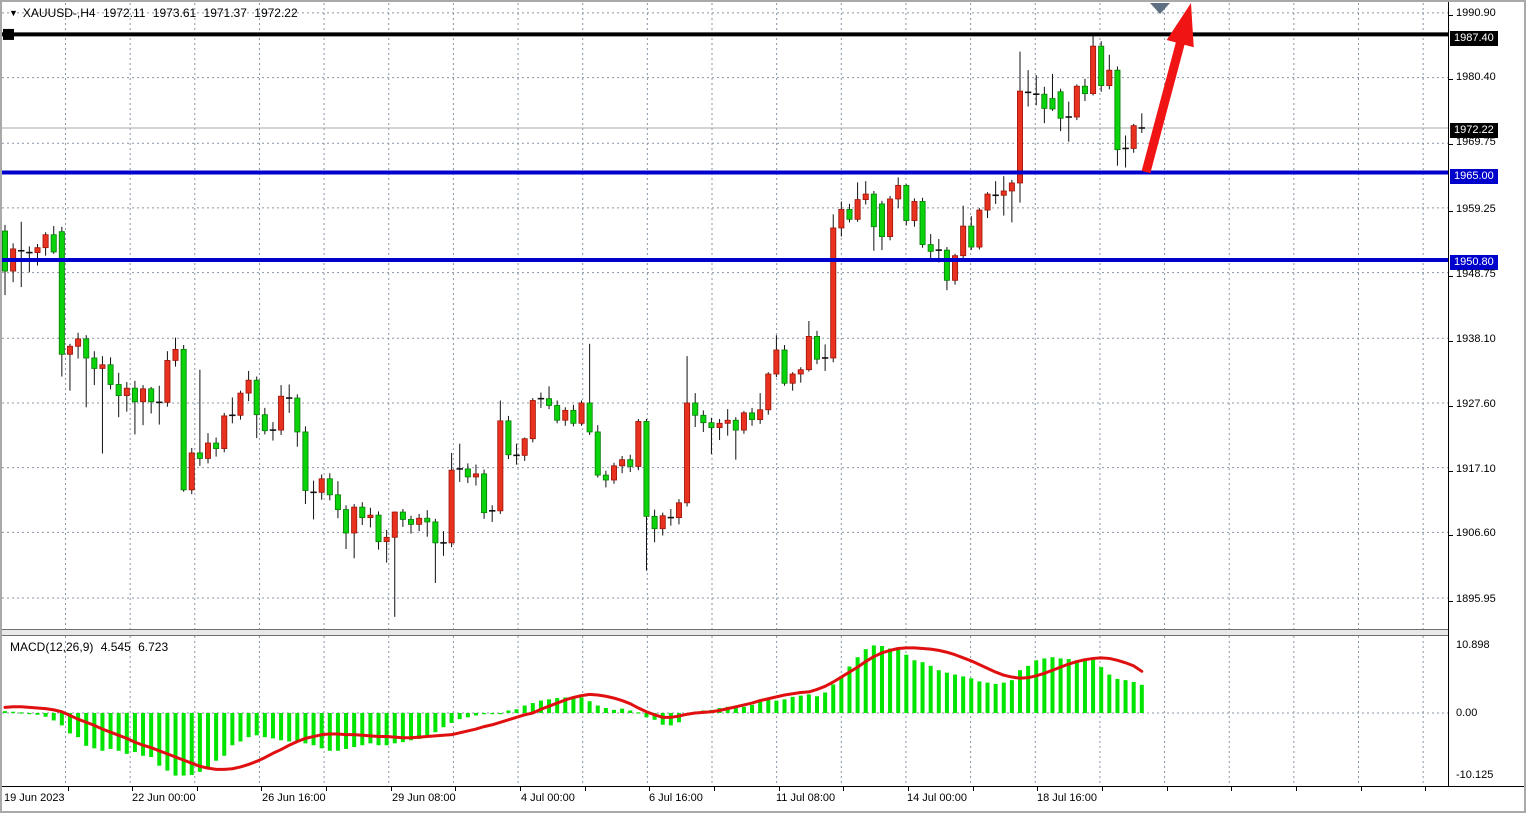 Image resolution: width=1526 pixels, height=813 pixels. What do you see at coordinates (1474, 176) in the screenshot?
I see `price-tag-1965.00: 1965.00` at bounding box center [1474, 176].